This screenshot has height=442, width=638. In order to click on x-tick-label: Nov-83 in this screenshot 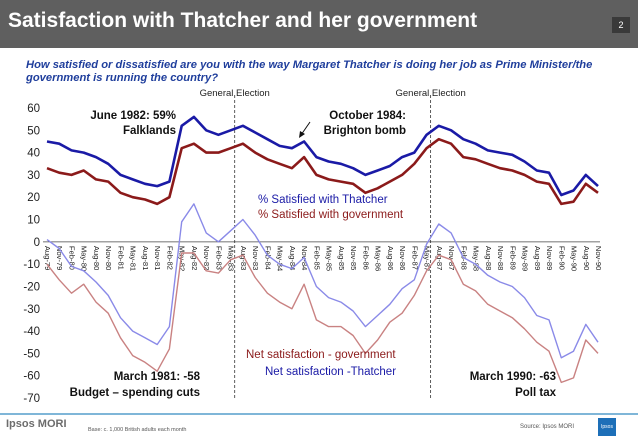, I will do `click(255, 258)`.